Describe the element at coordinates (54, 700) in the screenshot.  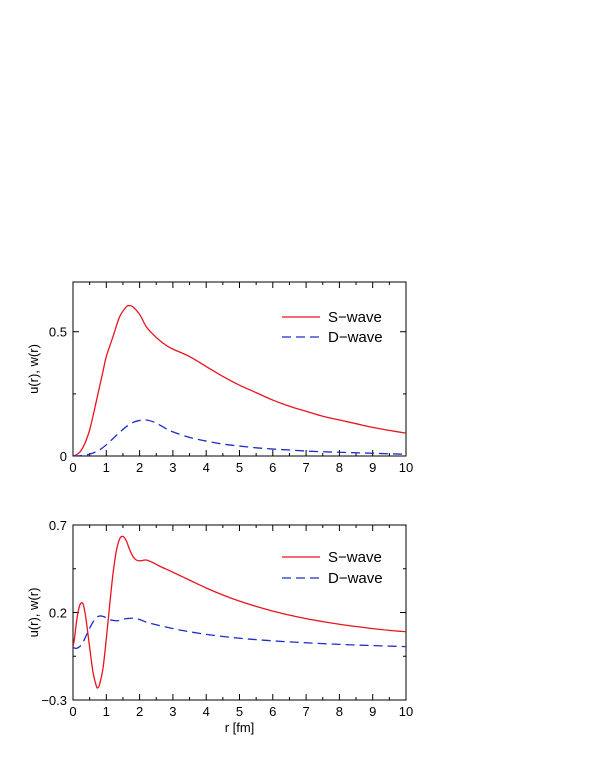
I see `y-tick-label: −0.3` at that location.